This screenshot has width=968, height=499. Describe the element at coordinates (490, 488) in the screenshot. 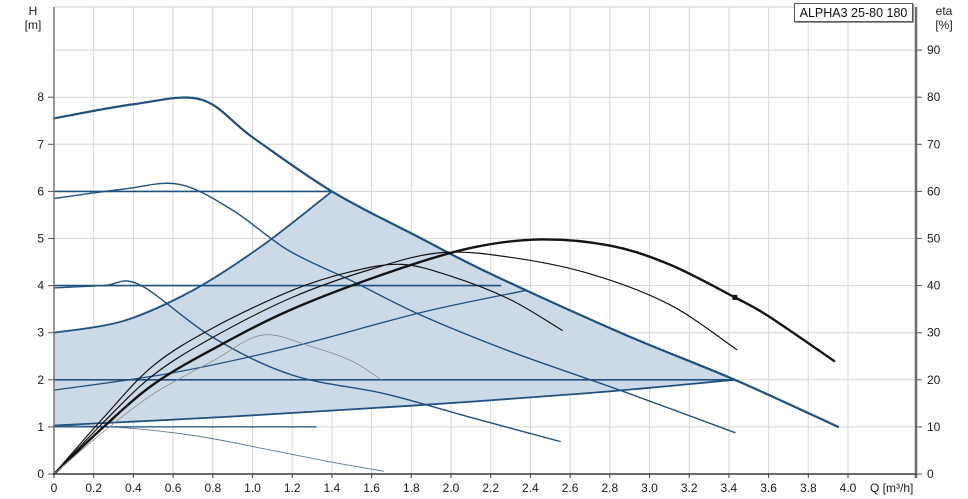

I see `x-tick-label: 2.2` at that location.